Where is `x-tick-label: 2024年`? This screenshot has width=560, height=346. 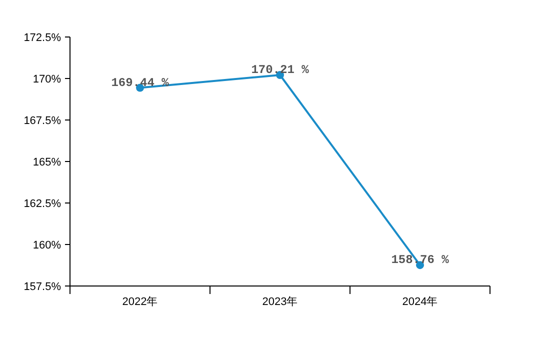 x-tick-label: 2024年 is located at coordinates (420, 302).